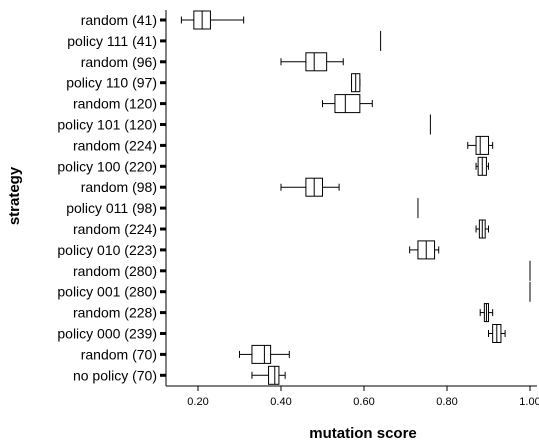 This screenshot has height=443, width=539. Describe the element at coordinates (112, 41) in the screenshot. I see `y-tick-label: policy 111 (41)` at that location.